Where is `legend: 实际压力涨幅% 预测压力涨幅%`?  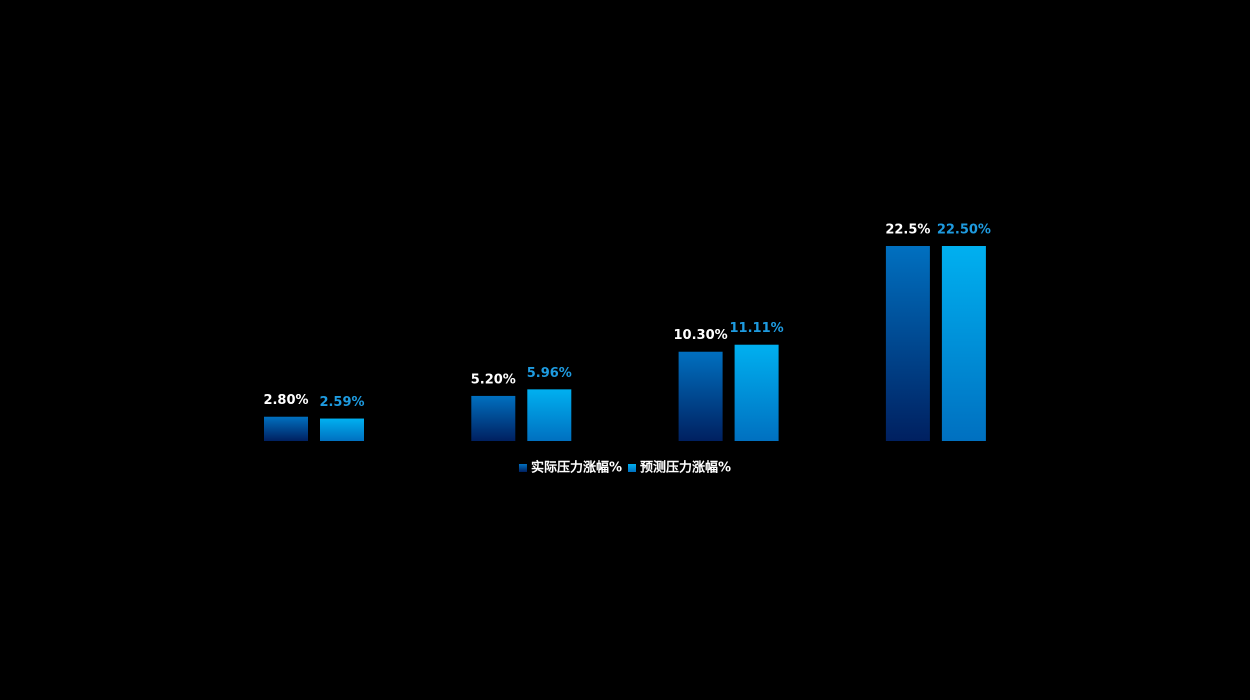 legend: 实际压力涨幅% 预测压力涨幅% is located at coordinates (624, 468).